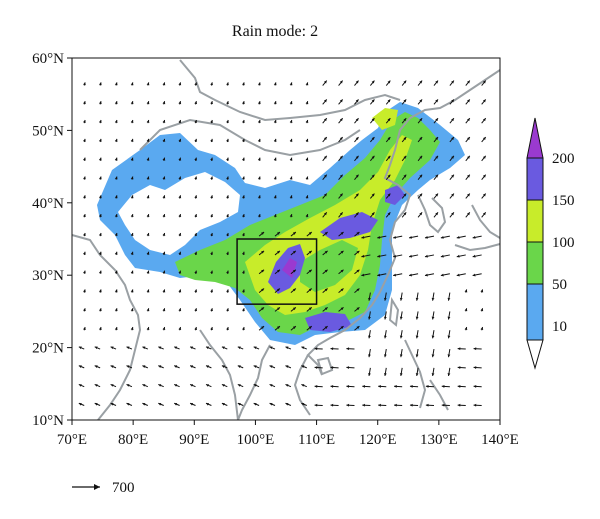 The width and height of the screenshot is (600, 519). I want to click on lat-tick-label: 60°N, so click(48, 59).